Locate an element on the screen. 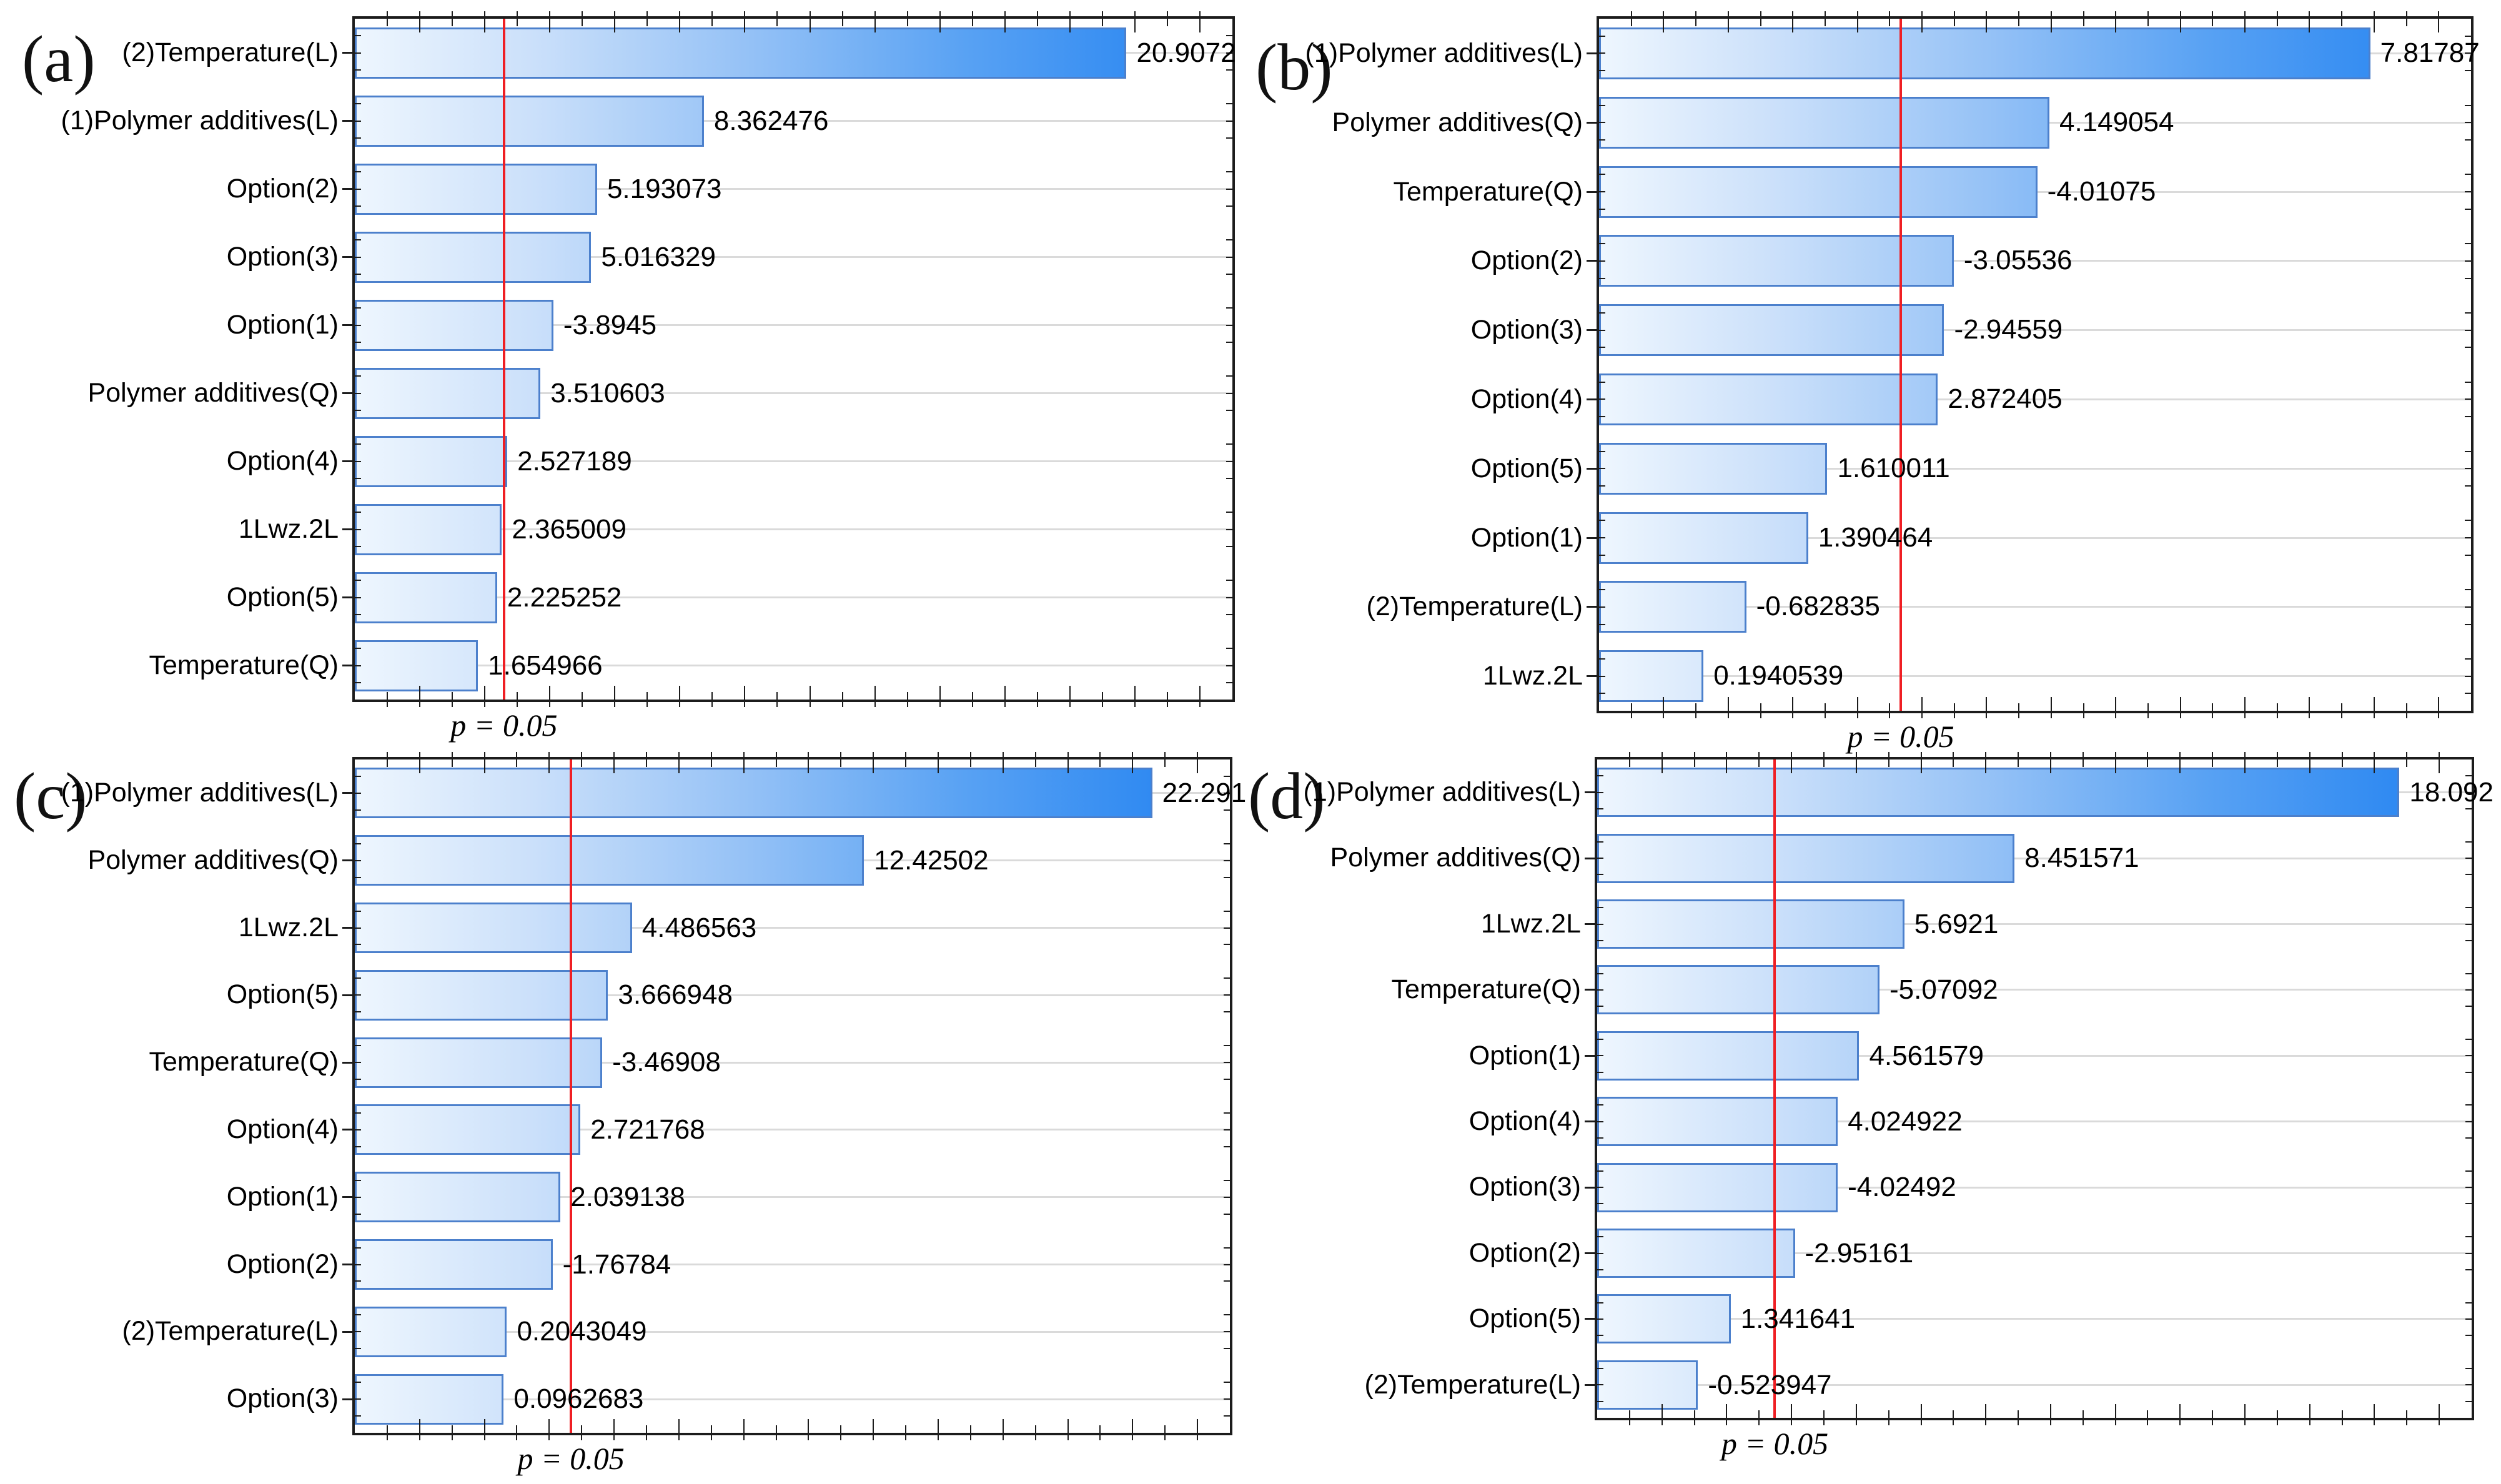  value-label: -3.8945 is located at coordinates (610, 325).